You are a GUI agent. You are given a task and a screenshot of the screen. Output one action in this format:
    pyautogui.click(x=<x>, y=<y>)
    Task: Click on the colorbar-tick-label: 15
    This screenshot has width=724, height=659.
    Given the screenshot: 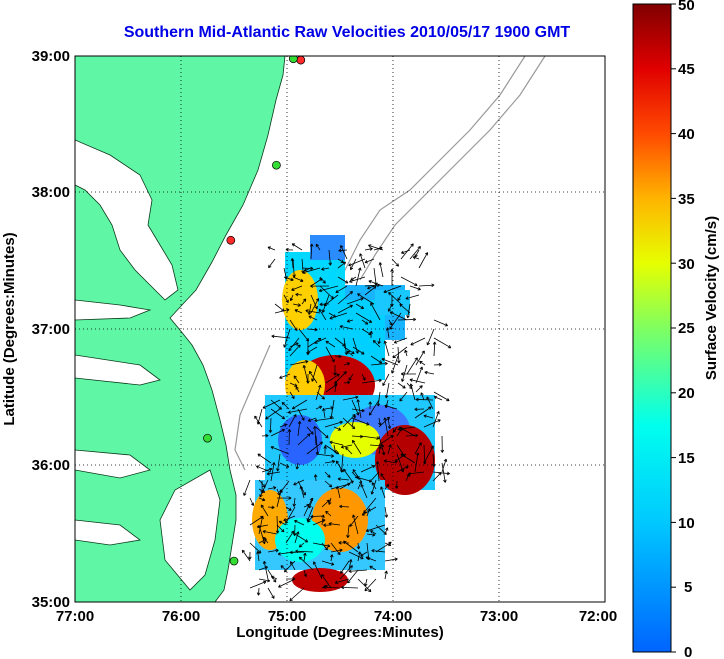 What is the action you would take?
    pyautogui.click(x=686, y=458)
    